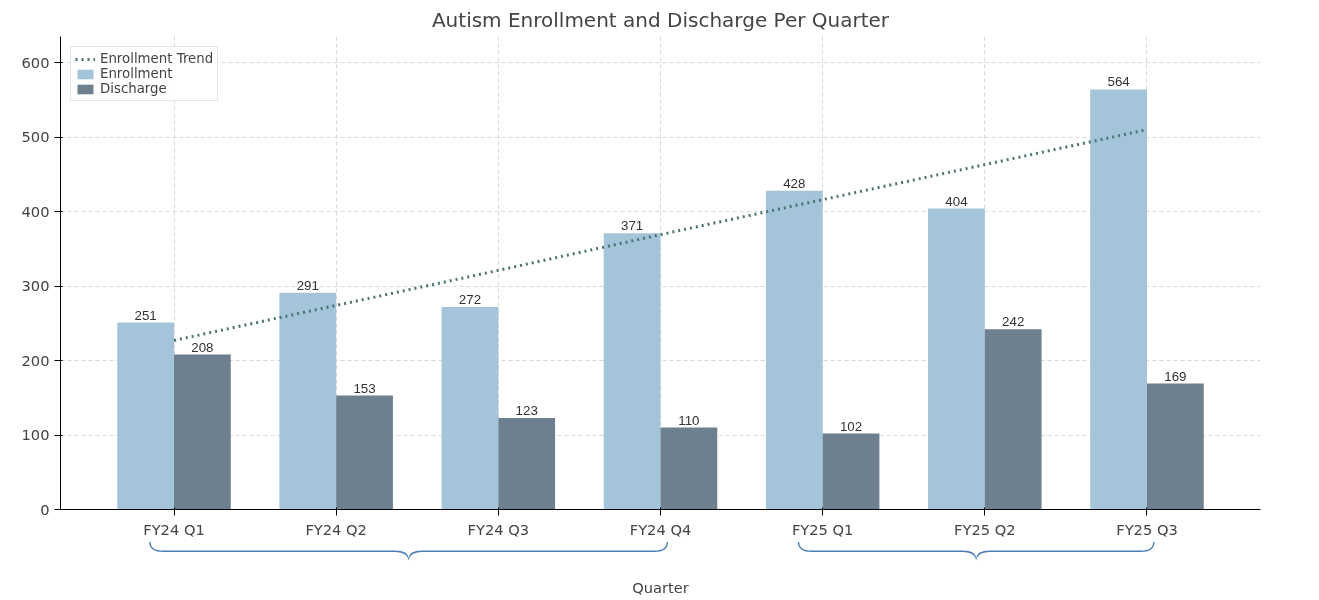 Image resolution: width=1319 pixels, height=600 pixels. What do you see at coordinates (851, 426) in the screenshot?
I see `data-label: 102` at bounding box center [851, 426].